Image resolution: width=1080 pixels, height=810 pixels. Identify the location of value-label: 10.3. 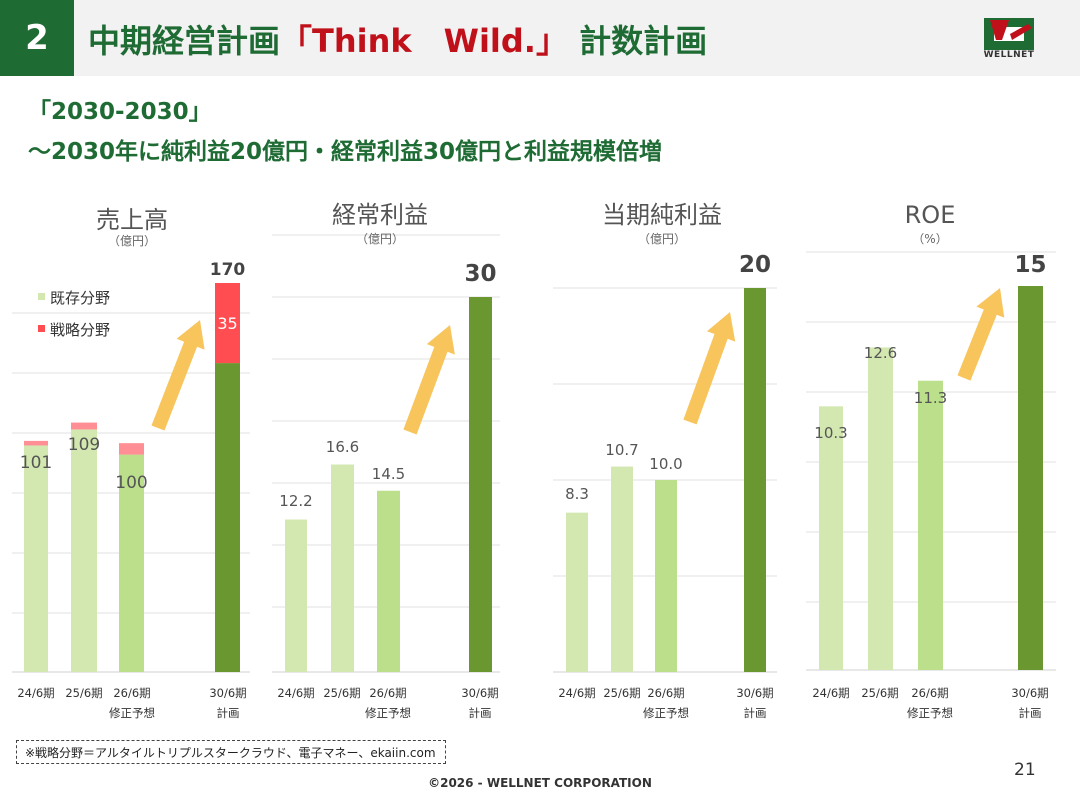
(830, 433).